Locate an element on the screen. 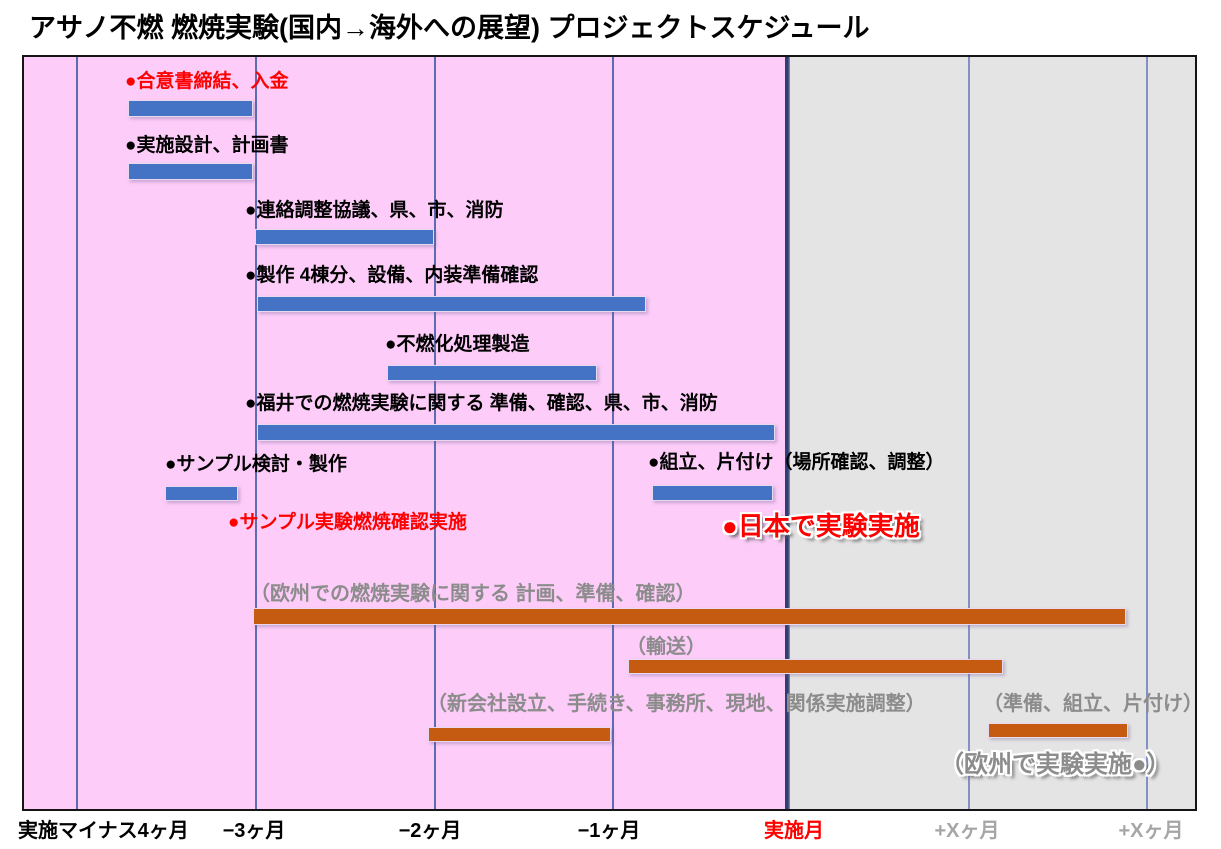 The image size is (1221, 849). task-label-fabrication: ●製作 4棟分、設備、内装準備確認 is located at coordinates (392, 275).